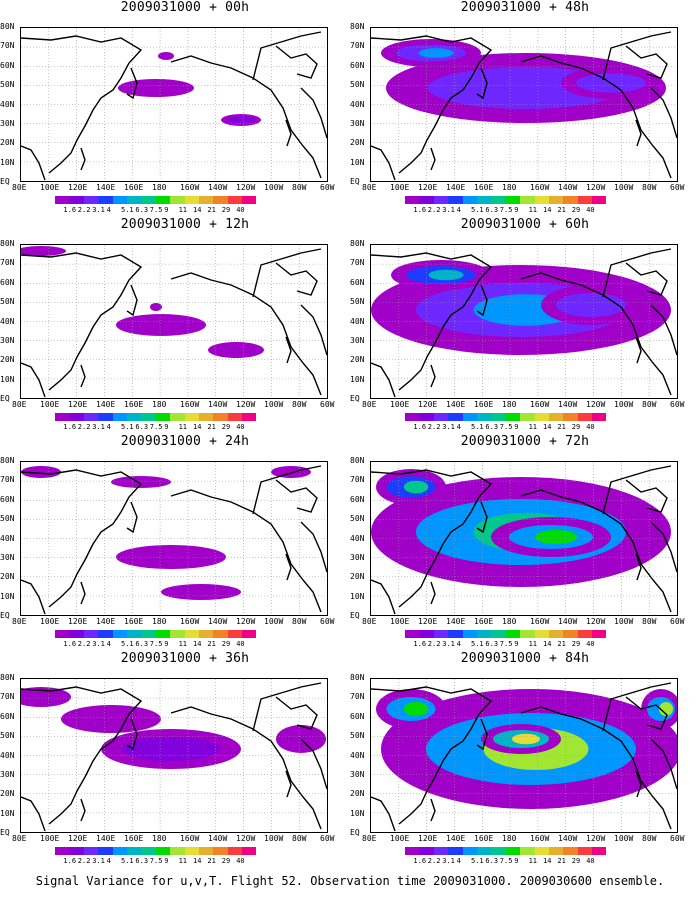 This screenshot has height=900, width=700. What do you see at coordinates (547, 644) in the screenshot?
I see `colorbar-label: 14` at bounding box center [547, 644].